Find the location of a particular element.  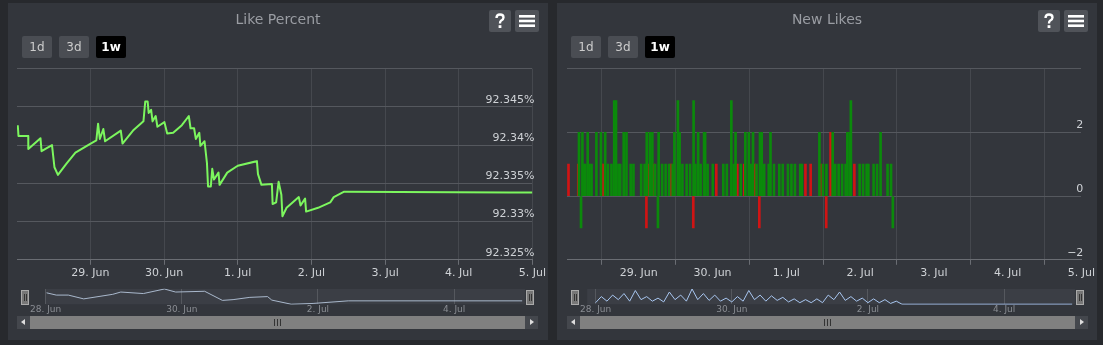

chart-title: Like Percent is located at coordinates (278, 19).